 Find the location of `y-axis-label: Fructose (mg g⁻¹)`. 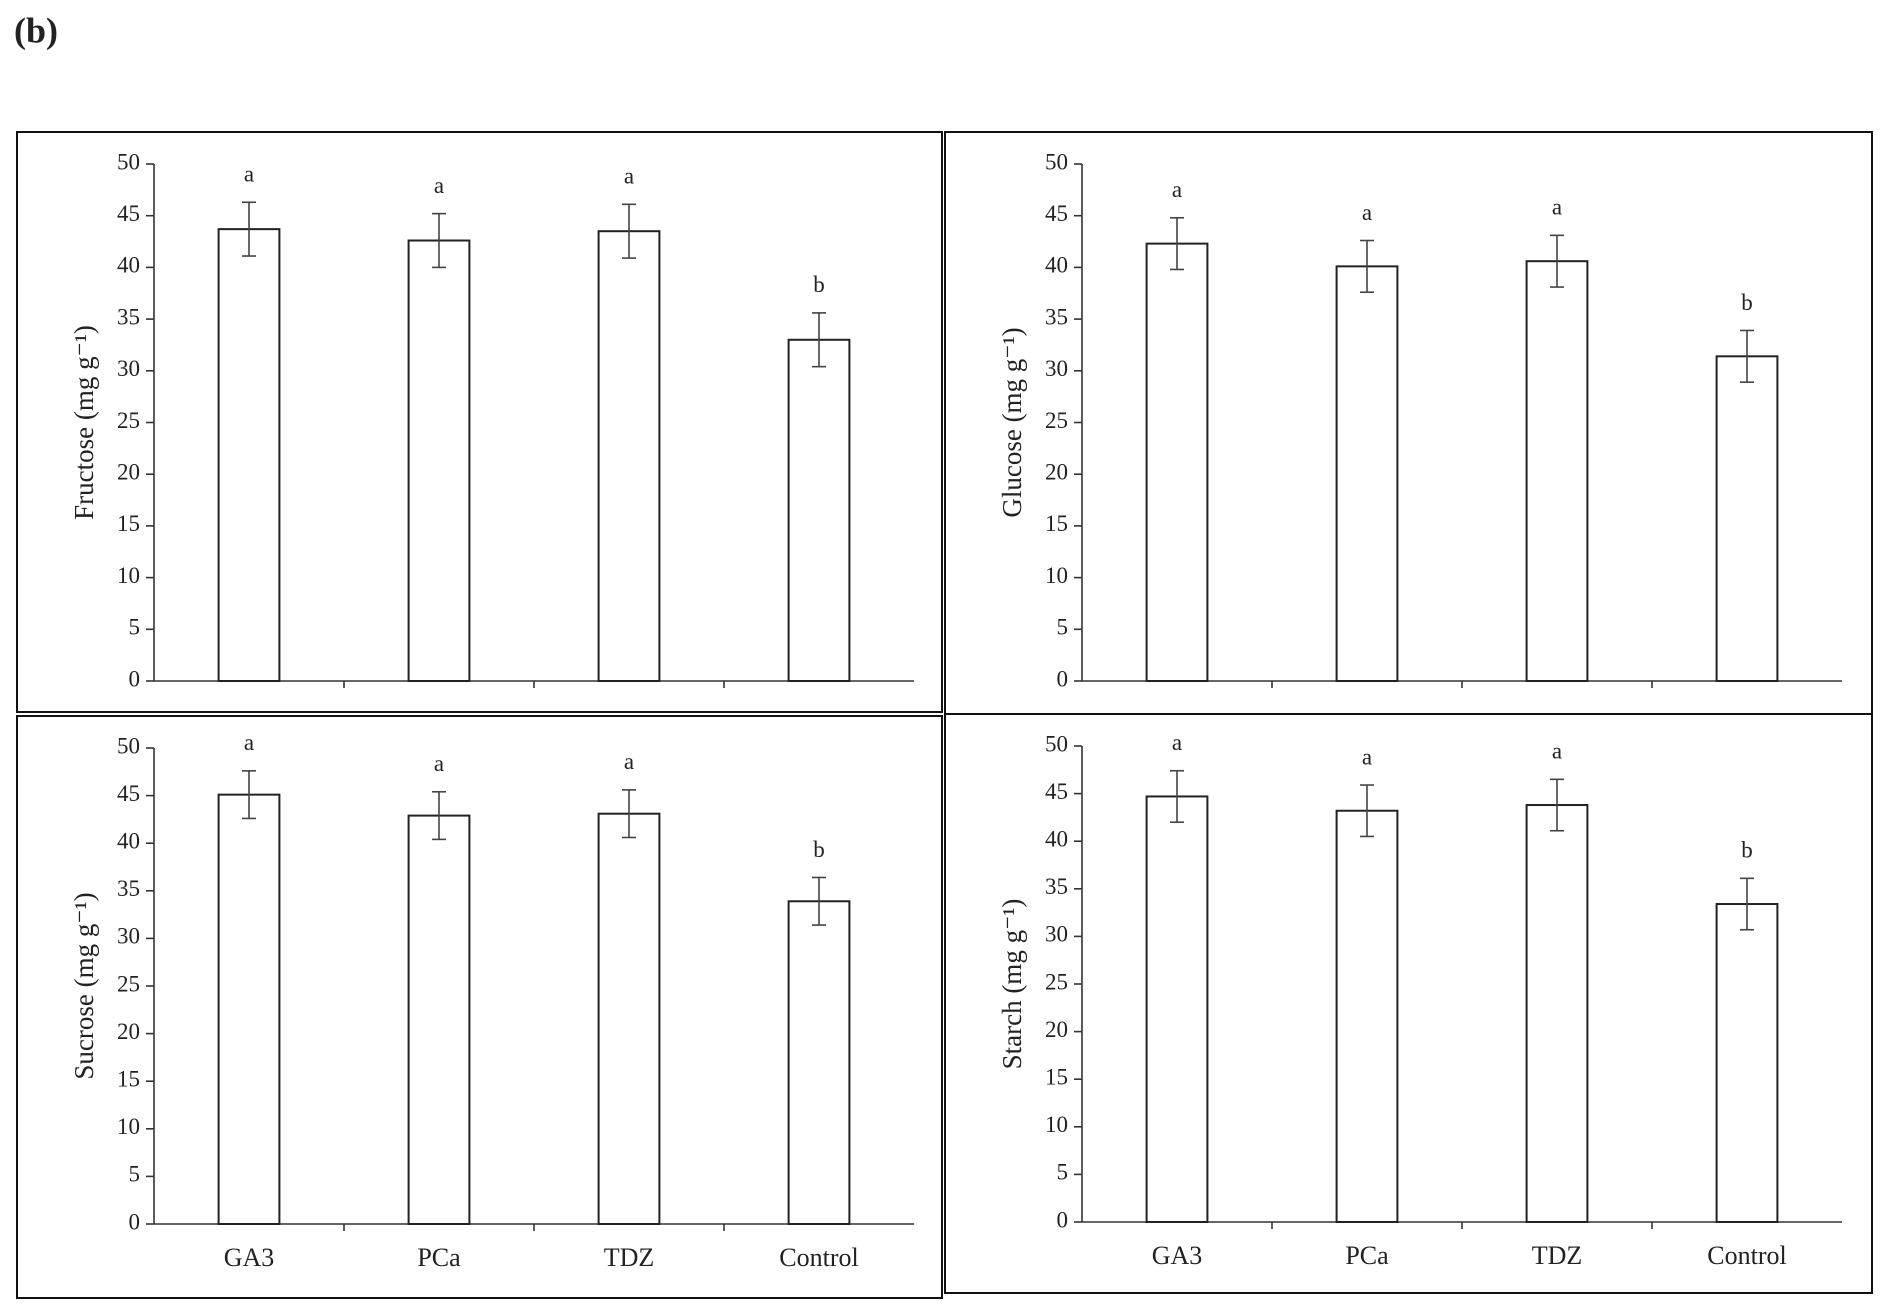

y-axis-label: Fructose (mg g⁻¹) is located at coordinates (84, 422).